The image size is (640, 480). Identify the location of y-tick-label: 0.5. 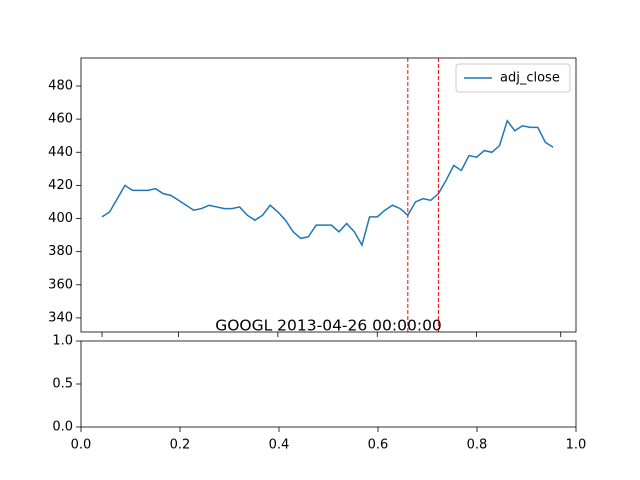
(62, 384).